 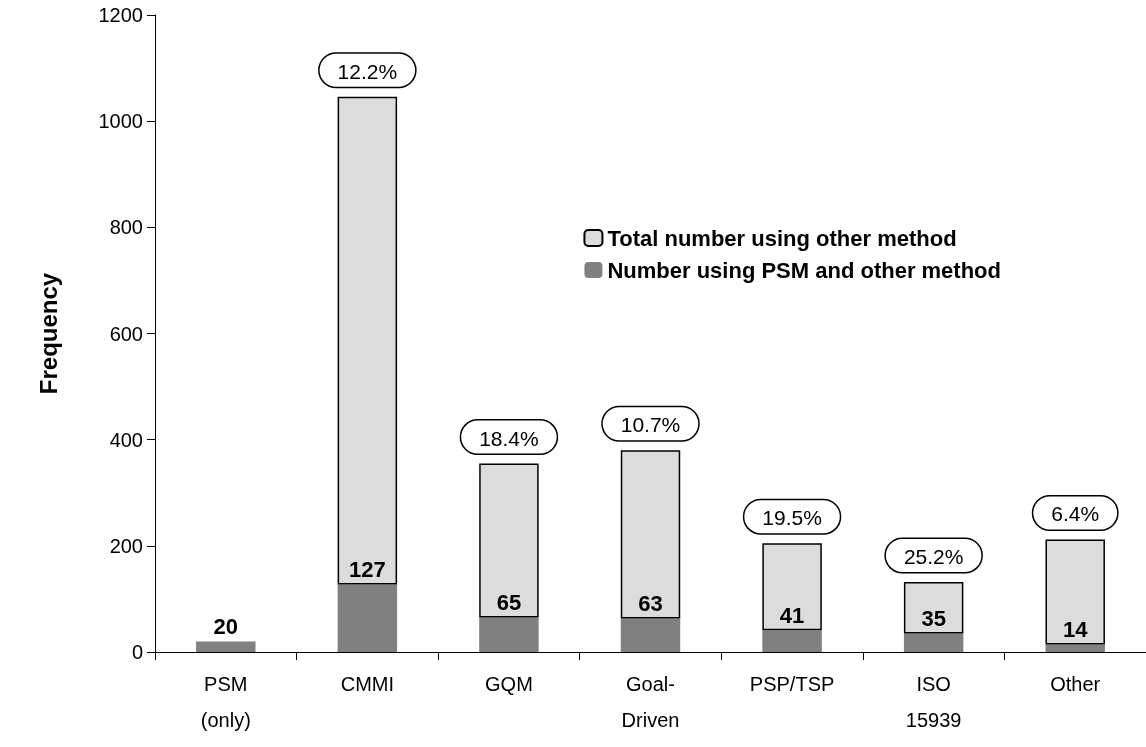 What do you see at coordinates (126, 333) in the screenshot?
I see `y-tick-label: 600` at bounding box center [126, 333].